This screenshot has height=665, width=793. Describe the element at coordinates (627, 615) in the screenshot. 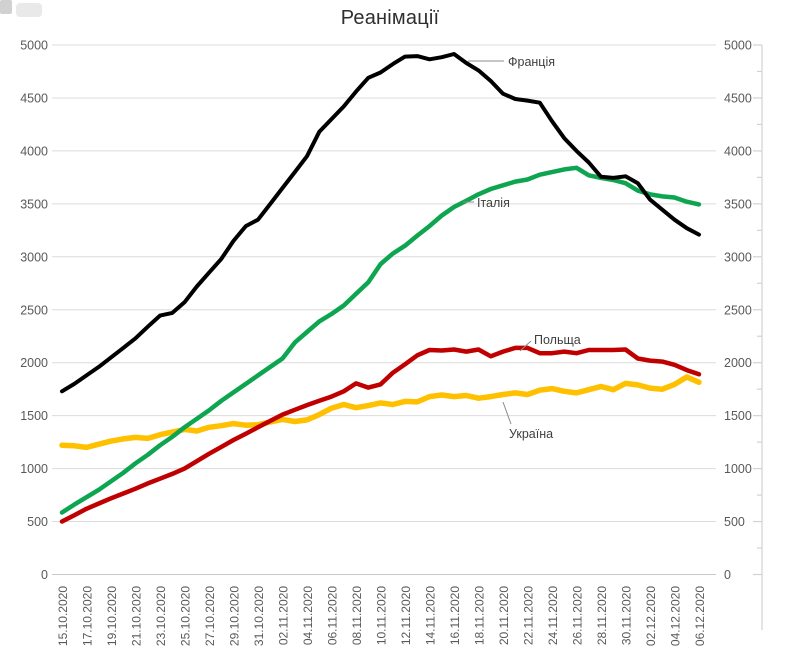

I see `x-axis-label: 30.11.2020` at that location.